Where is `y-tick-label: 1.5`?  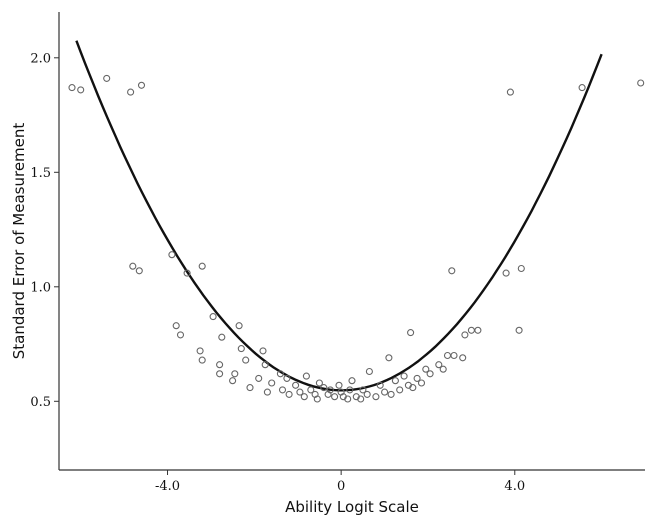
y-tick-label: 1.5 is located at coordinates (40, 173).